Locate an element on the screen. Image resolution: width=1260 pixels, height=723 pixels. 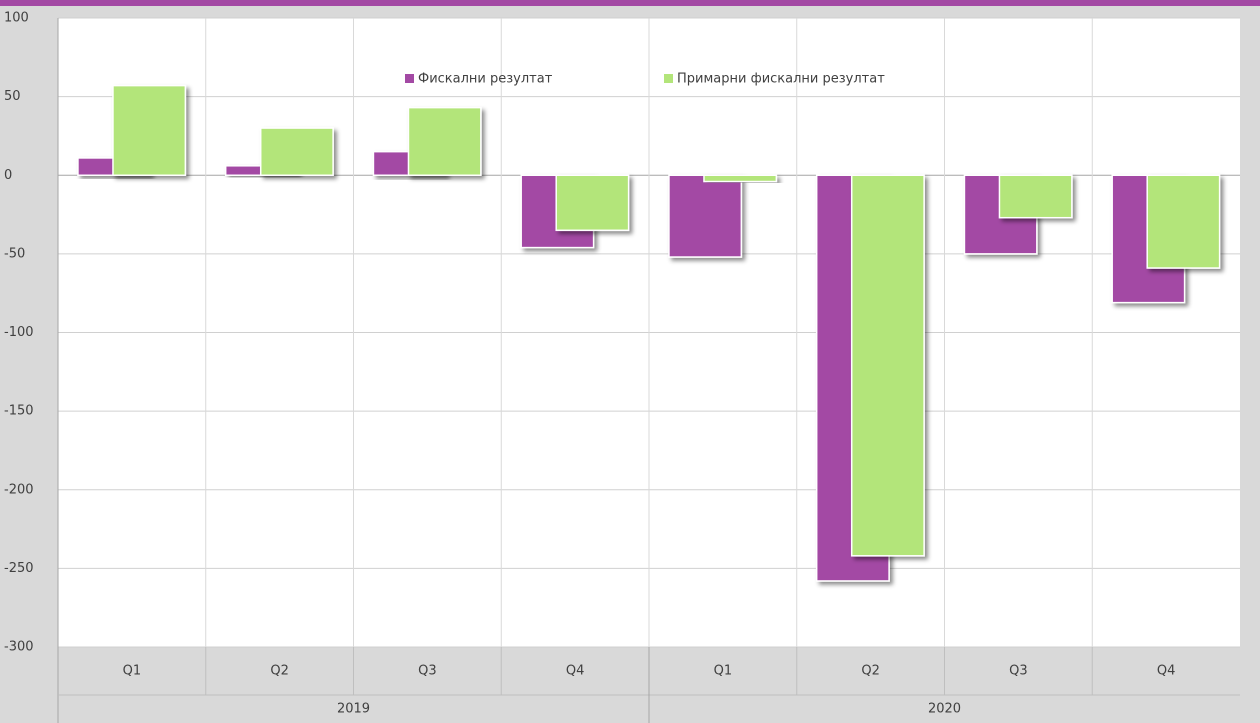
y-tick-label: -150 is located at coordinates (19, 411).